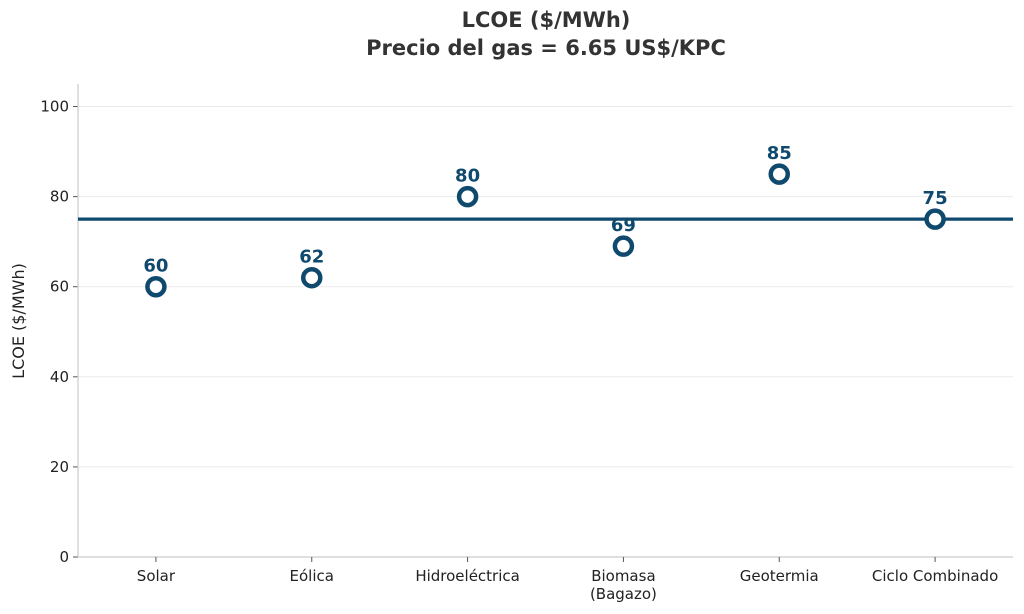  I want to click on data-label: 80, so click(467, 176).